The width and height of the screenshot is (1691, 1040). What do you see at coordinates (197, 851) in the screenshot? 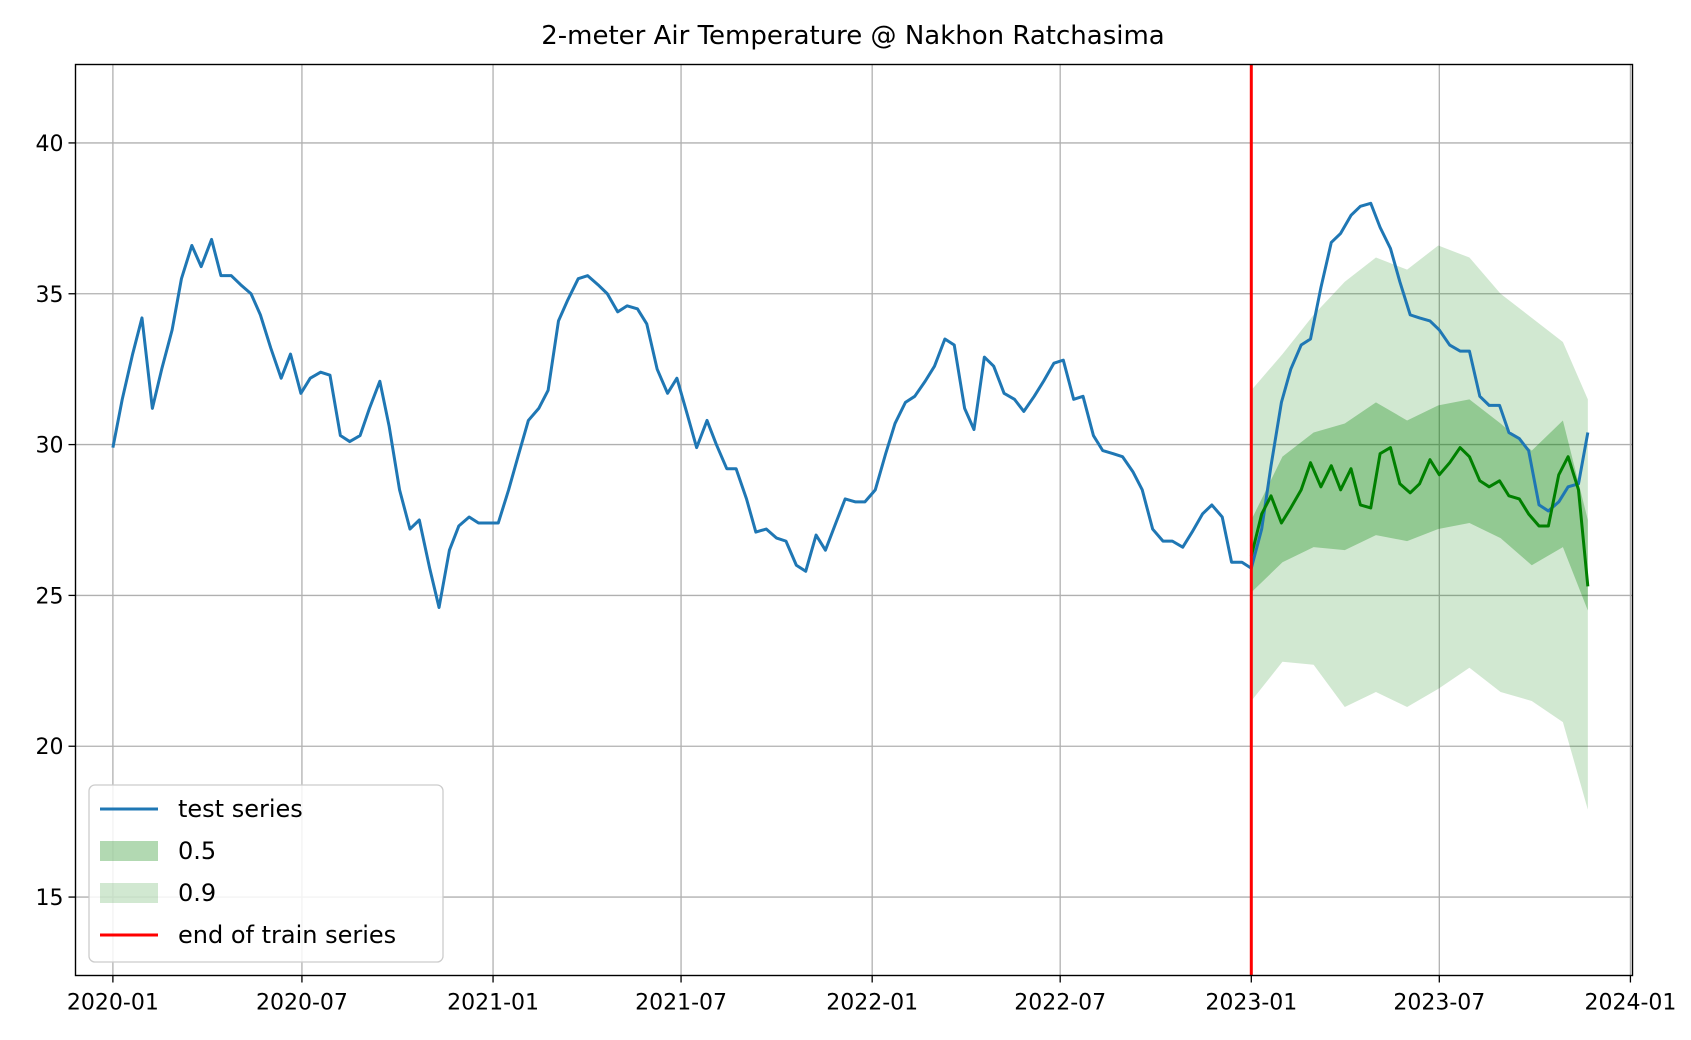
I see `legend-label: 0.5` at bounding box center [197, 851].